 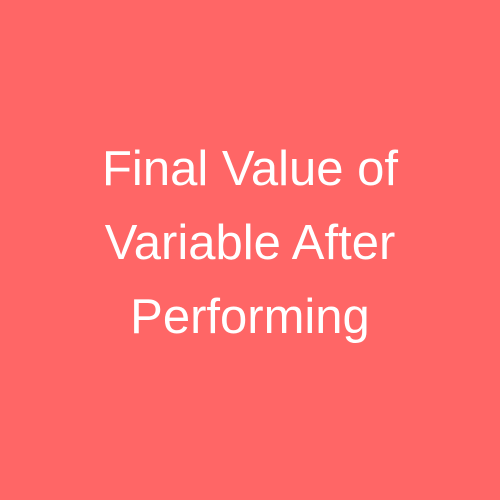 What do you see at coordinates (250, 169) in the screenshot?
I see `title-line-1: Final Value of` at bounding box center [250, 169].